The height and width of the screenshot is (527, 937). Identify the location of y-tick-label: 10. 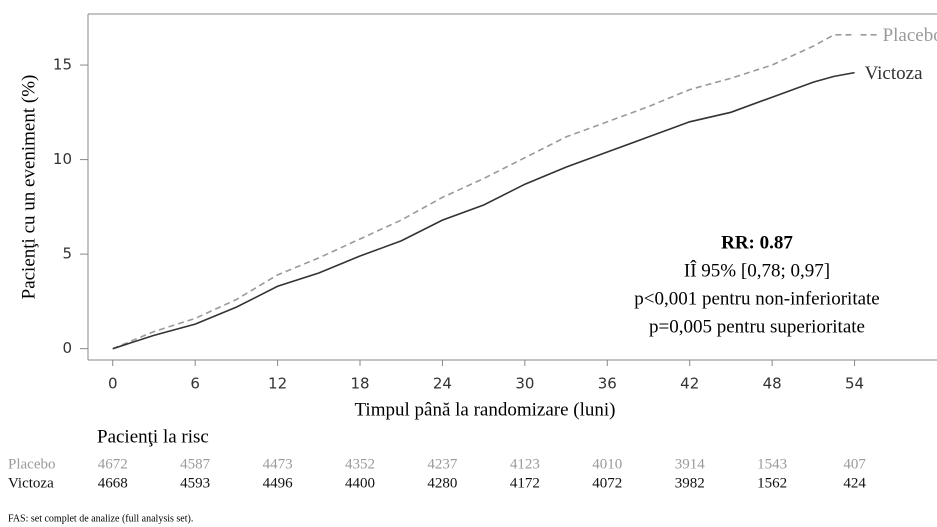
(62, 159).